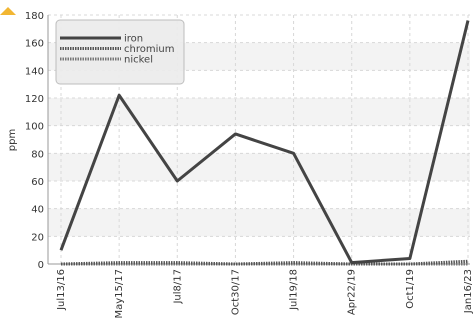 The height and width of the screenshot is (326, 474). Describe the element at coordinates (34, 99) in the screenshot. I see `y-tick-label: 120` at that location.